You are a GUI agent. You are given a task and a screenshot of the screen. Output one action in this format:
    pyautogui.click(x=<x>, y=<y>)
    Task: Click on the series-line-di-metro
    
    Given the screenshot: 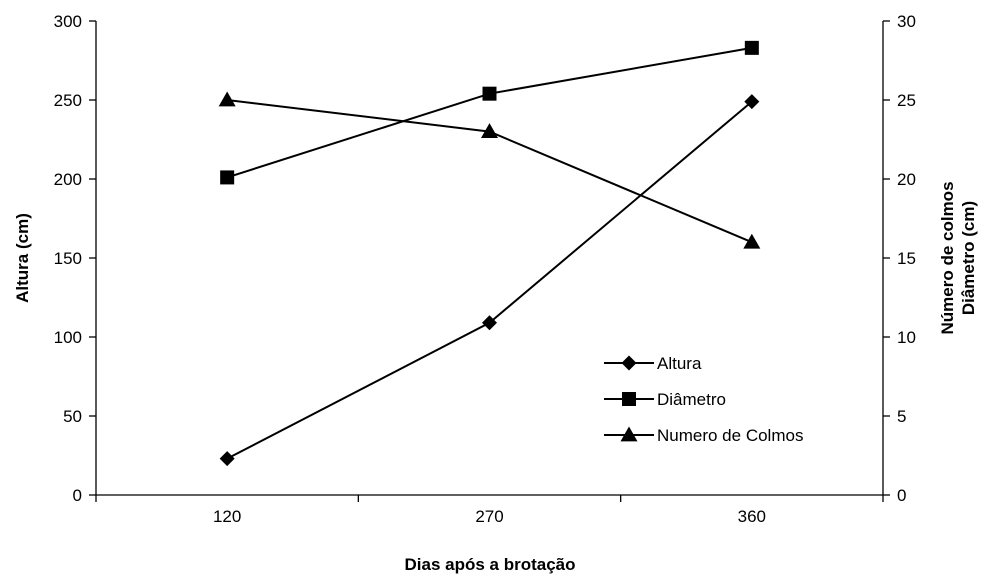 What is the action you would take?
    pyautogui.click(x=489, y=112)
    